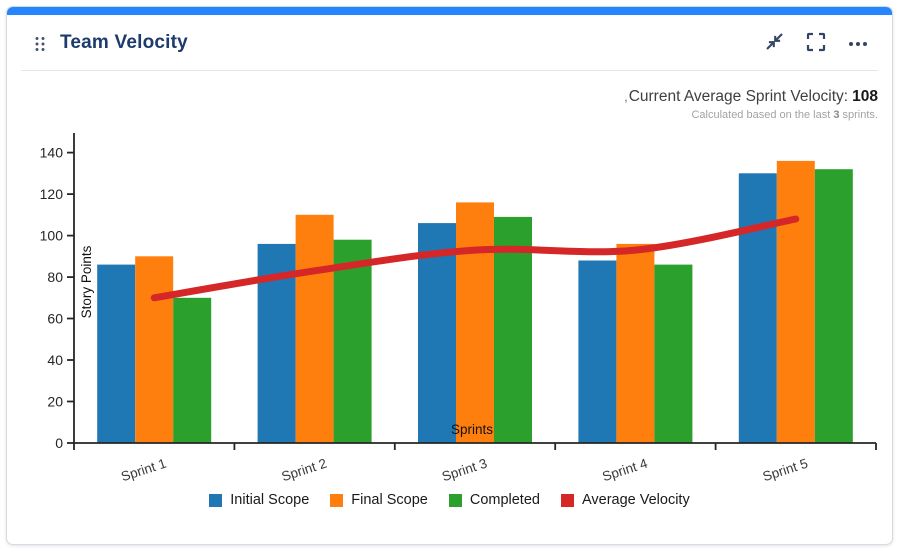 The width and height of the screenshot is (899, 552). I want to click on legend-label: Average Velocity, so click(635, 500).